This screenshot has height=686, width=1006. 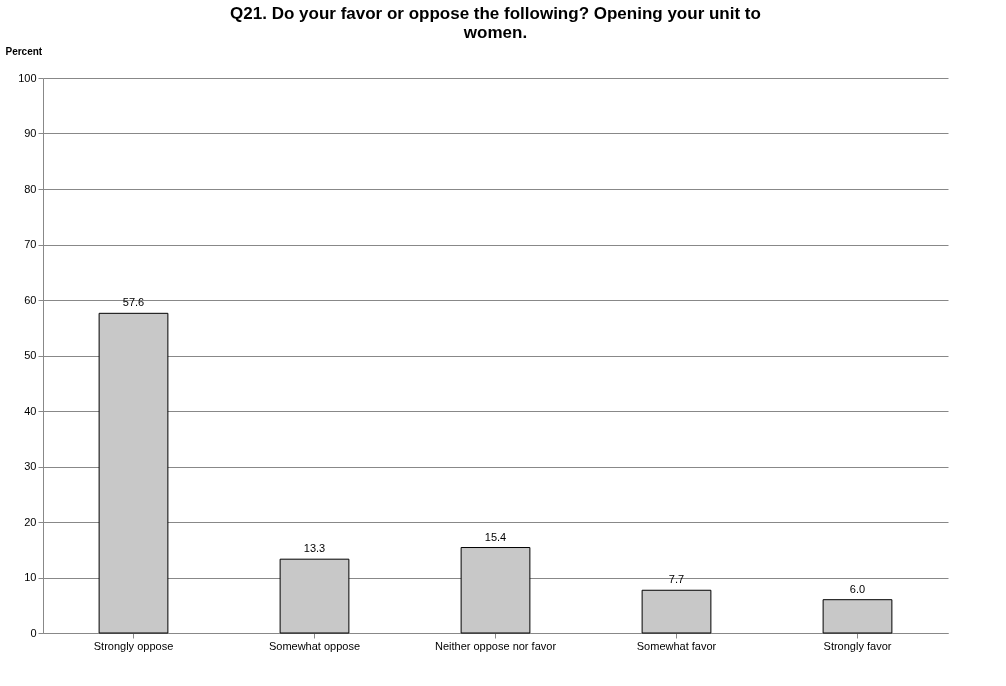 I want to click on y-tick-label: 40, so click(x=30, y=410).